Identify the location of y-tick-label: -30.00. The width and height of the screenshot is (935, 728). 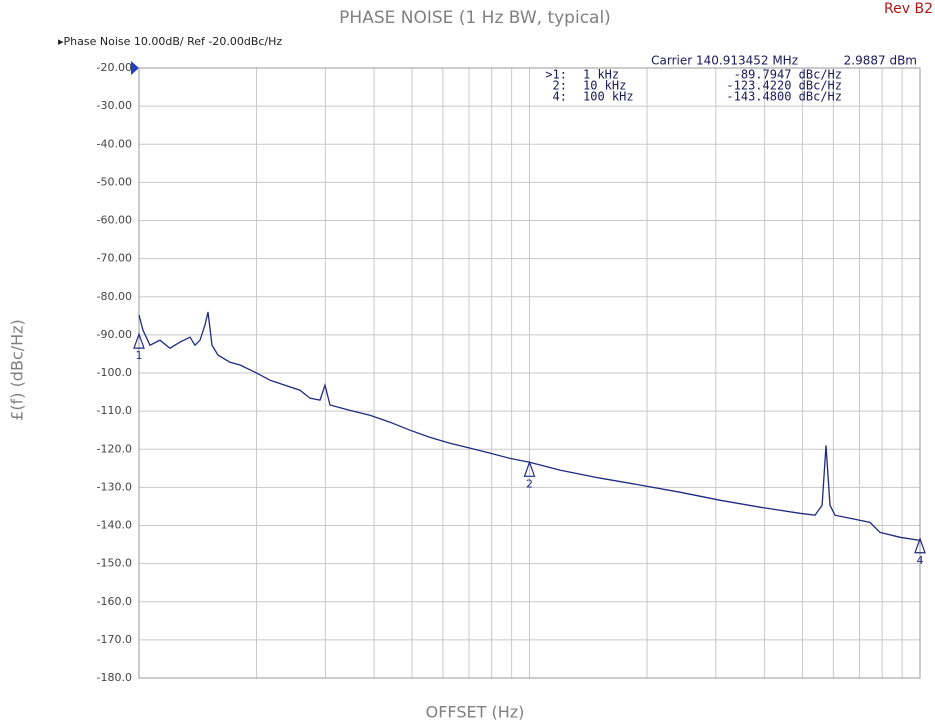
(114, 105).